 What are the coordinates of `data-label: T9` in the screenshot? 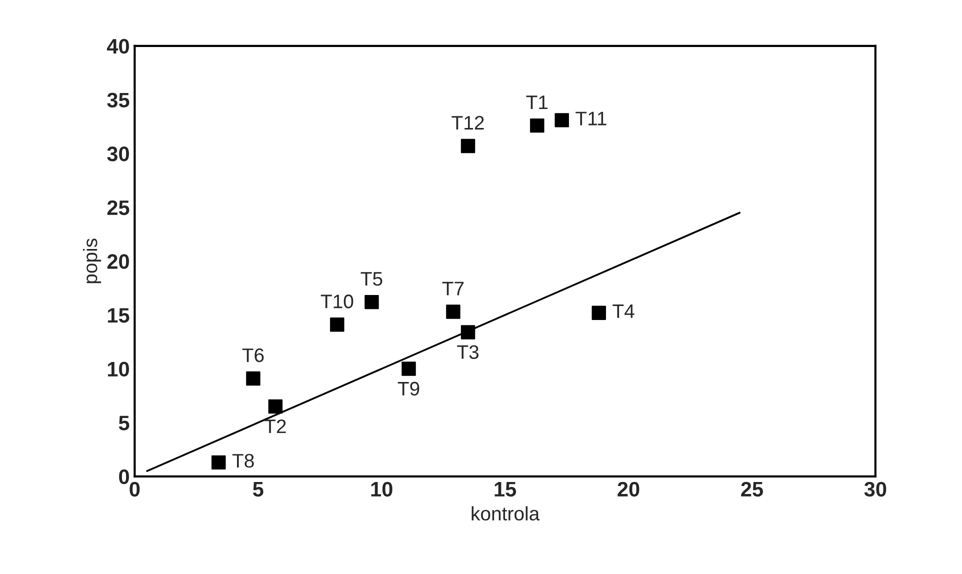 It's located at (409, 389).